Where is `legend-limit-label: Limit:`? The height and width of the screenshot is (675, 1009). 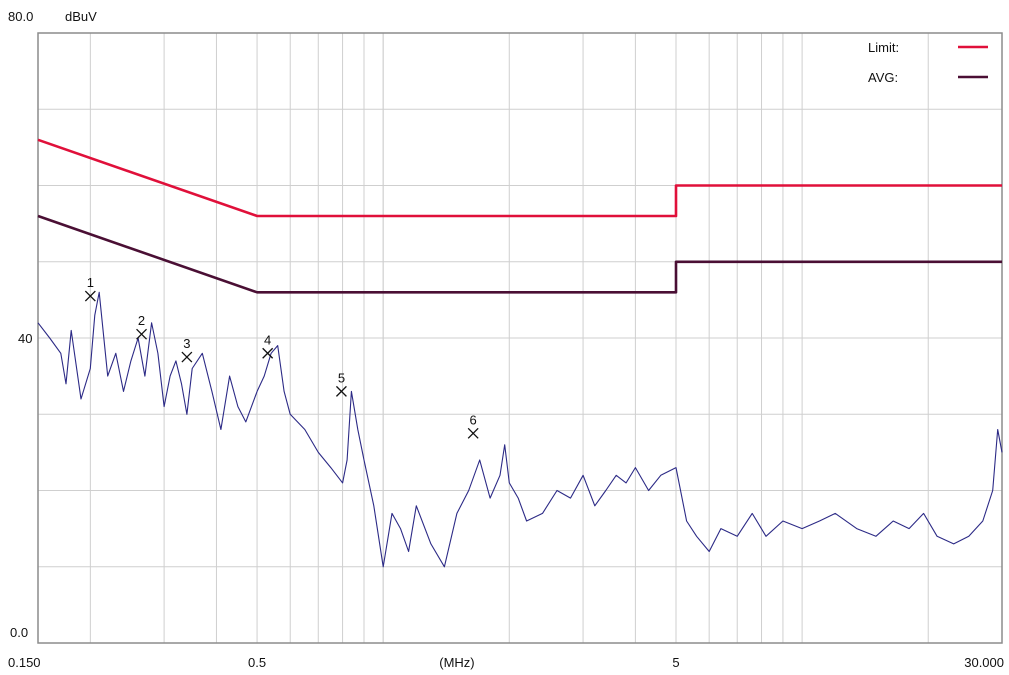
legend-limit-label: Limit: is located at coordinates (883, 47).